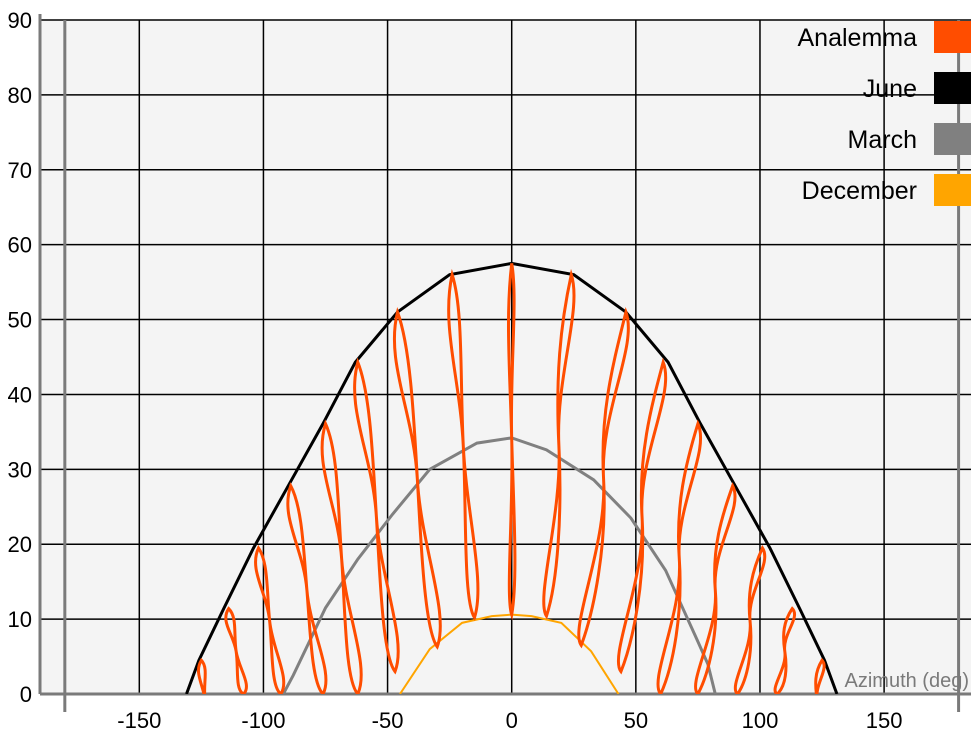 The image size is (971, 740). What do you see at coordinates (263, 720) in the screenshot?
I see `x-tick-label: -100` at bounding box center [263, 720].